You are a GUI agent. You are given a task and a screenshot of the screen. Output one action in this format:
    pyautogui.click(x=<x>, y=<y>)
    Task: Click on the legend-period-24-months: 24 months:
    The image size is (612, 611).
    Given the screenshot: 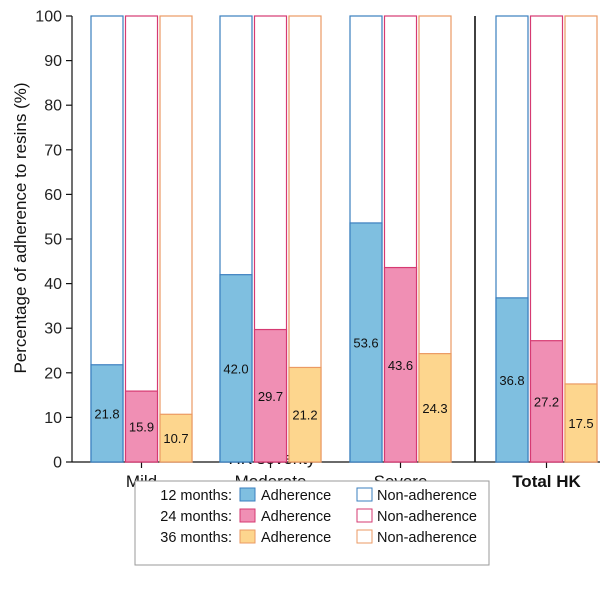 What is the action you would take?
    pyautogui.click(x=196, y=517)
    